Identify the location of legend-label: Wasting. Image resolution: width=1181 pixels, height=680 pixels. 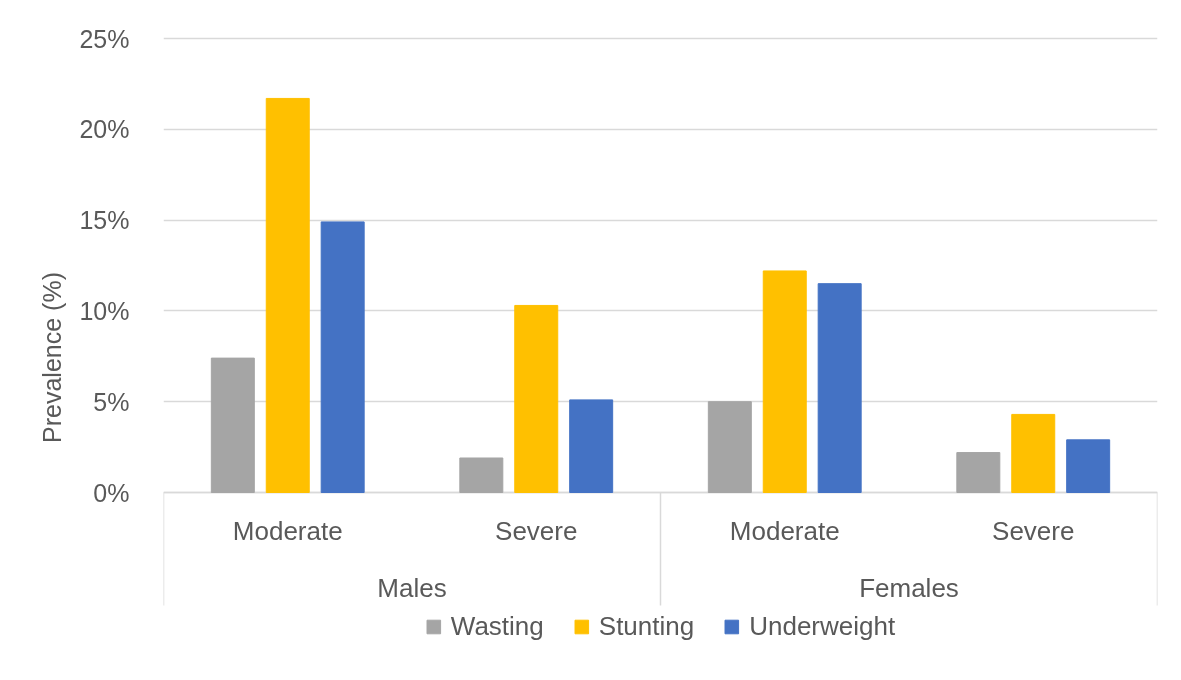
(497, 626).